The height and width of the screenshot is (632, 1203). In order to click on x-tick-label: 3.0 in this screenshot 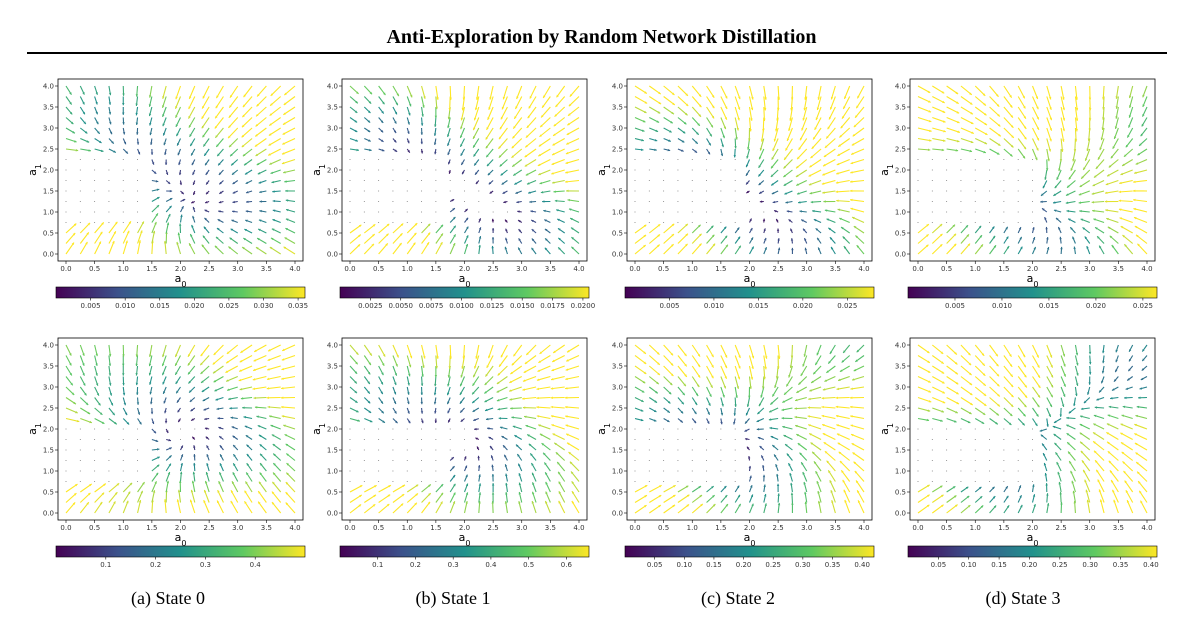, I will do `click(521, 528)`.